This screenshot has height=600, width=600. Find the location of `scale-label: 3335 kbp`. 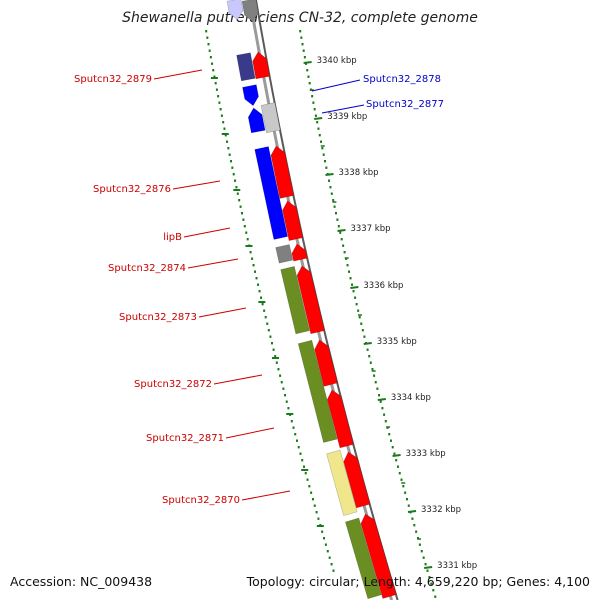

scale-label: 3335 kbp is located at coordinates (397, 342).